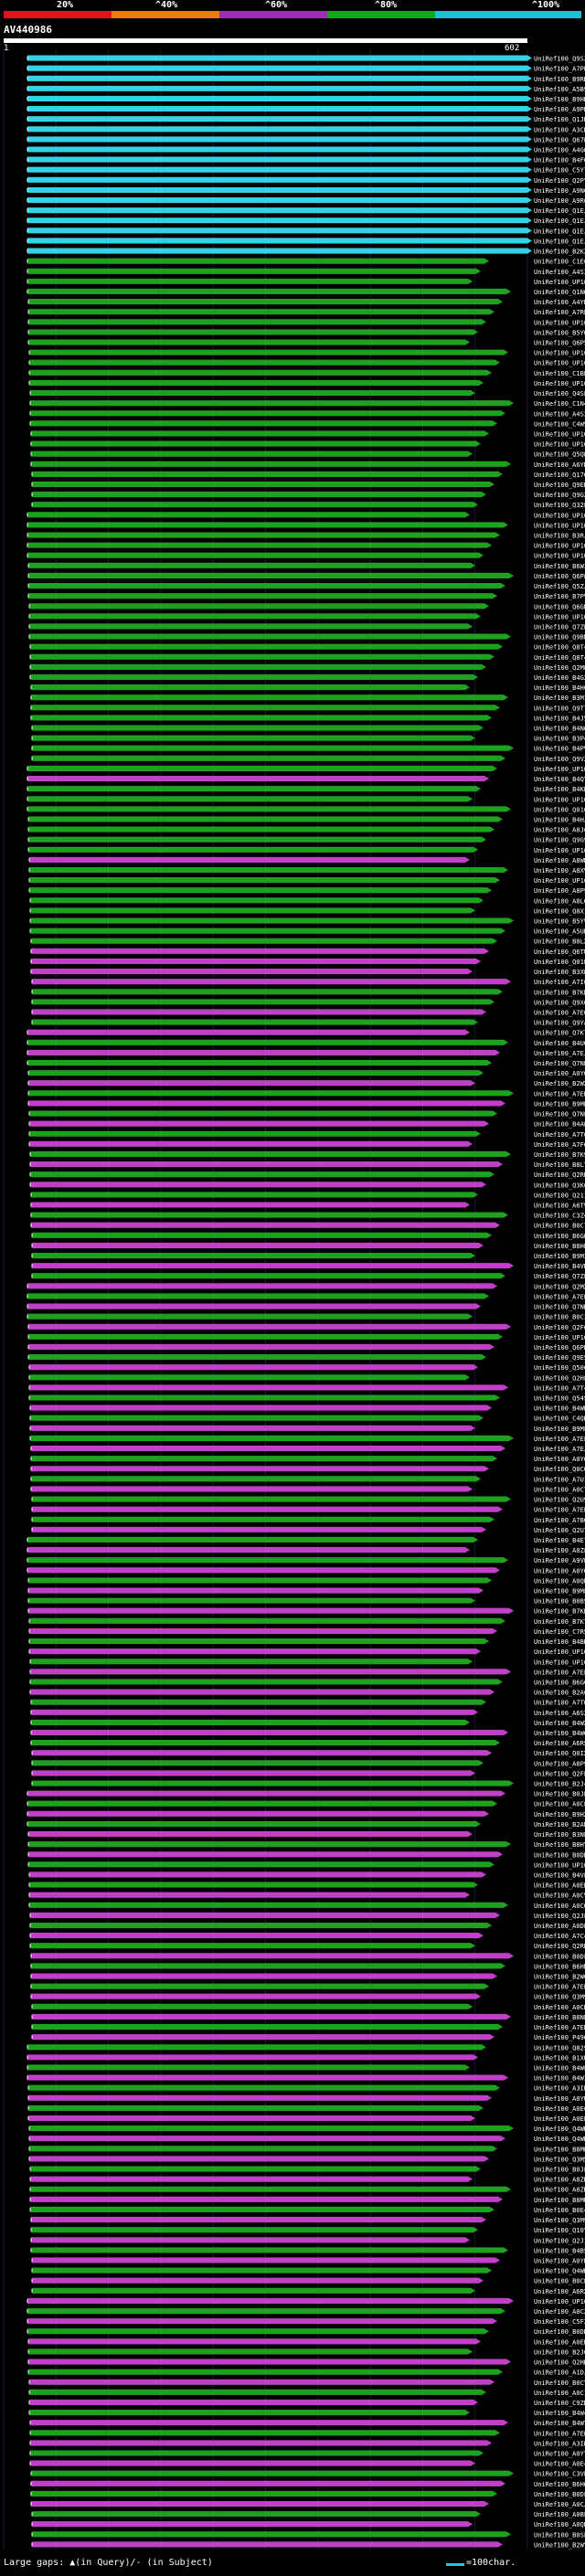 This screenshot has width=585, height=2576. Describe the element at coordinates (560, 1175) in the screenshot. I see `hit-label: UniRef100_Q2RR50` at that location.